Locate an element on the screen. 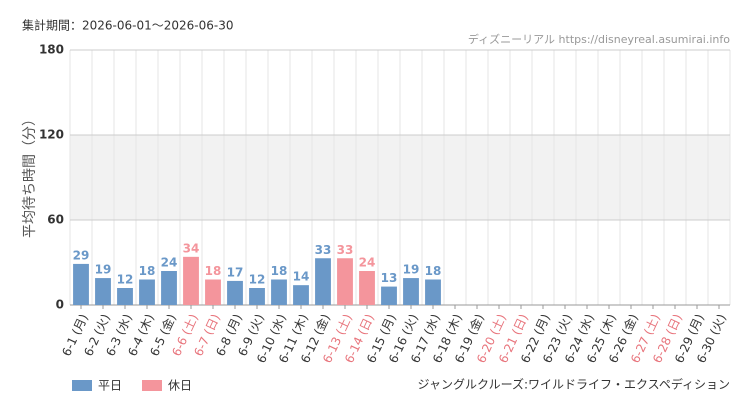 Image resolution: width=750 pixels, height=410 pixels. legend-label: 平日 is located at coordinates (110, 386).